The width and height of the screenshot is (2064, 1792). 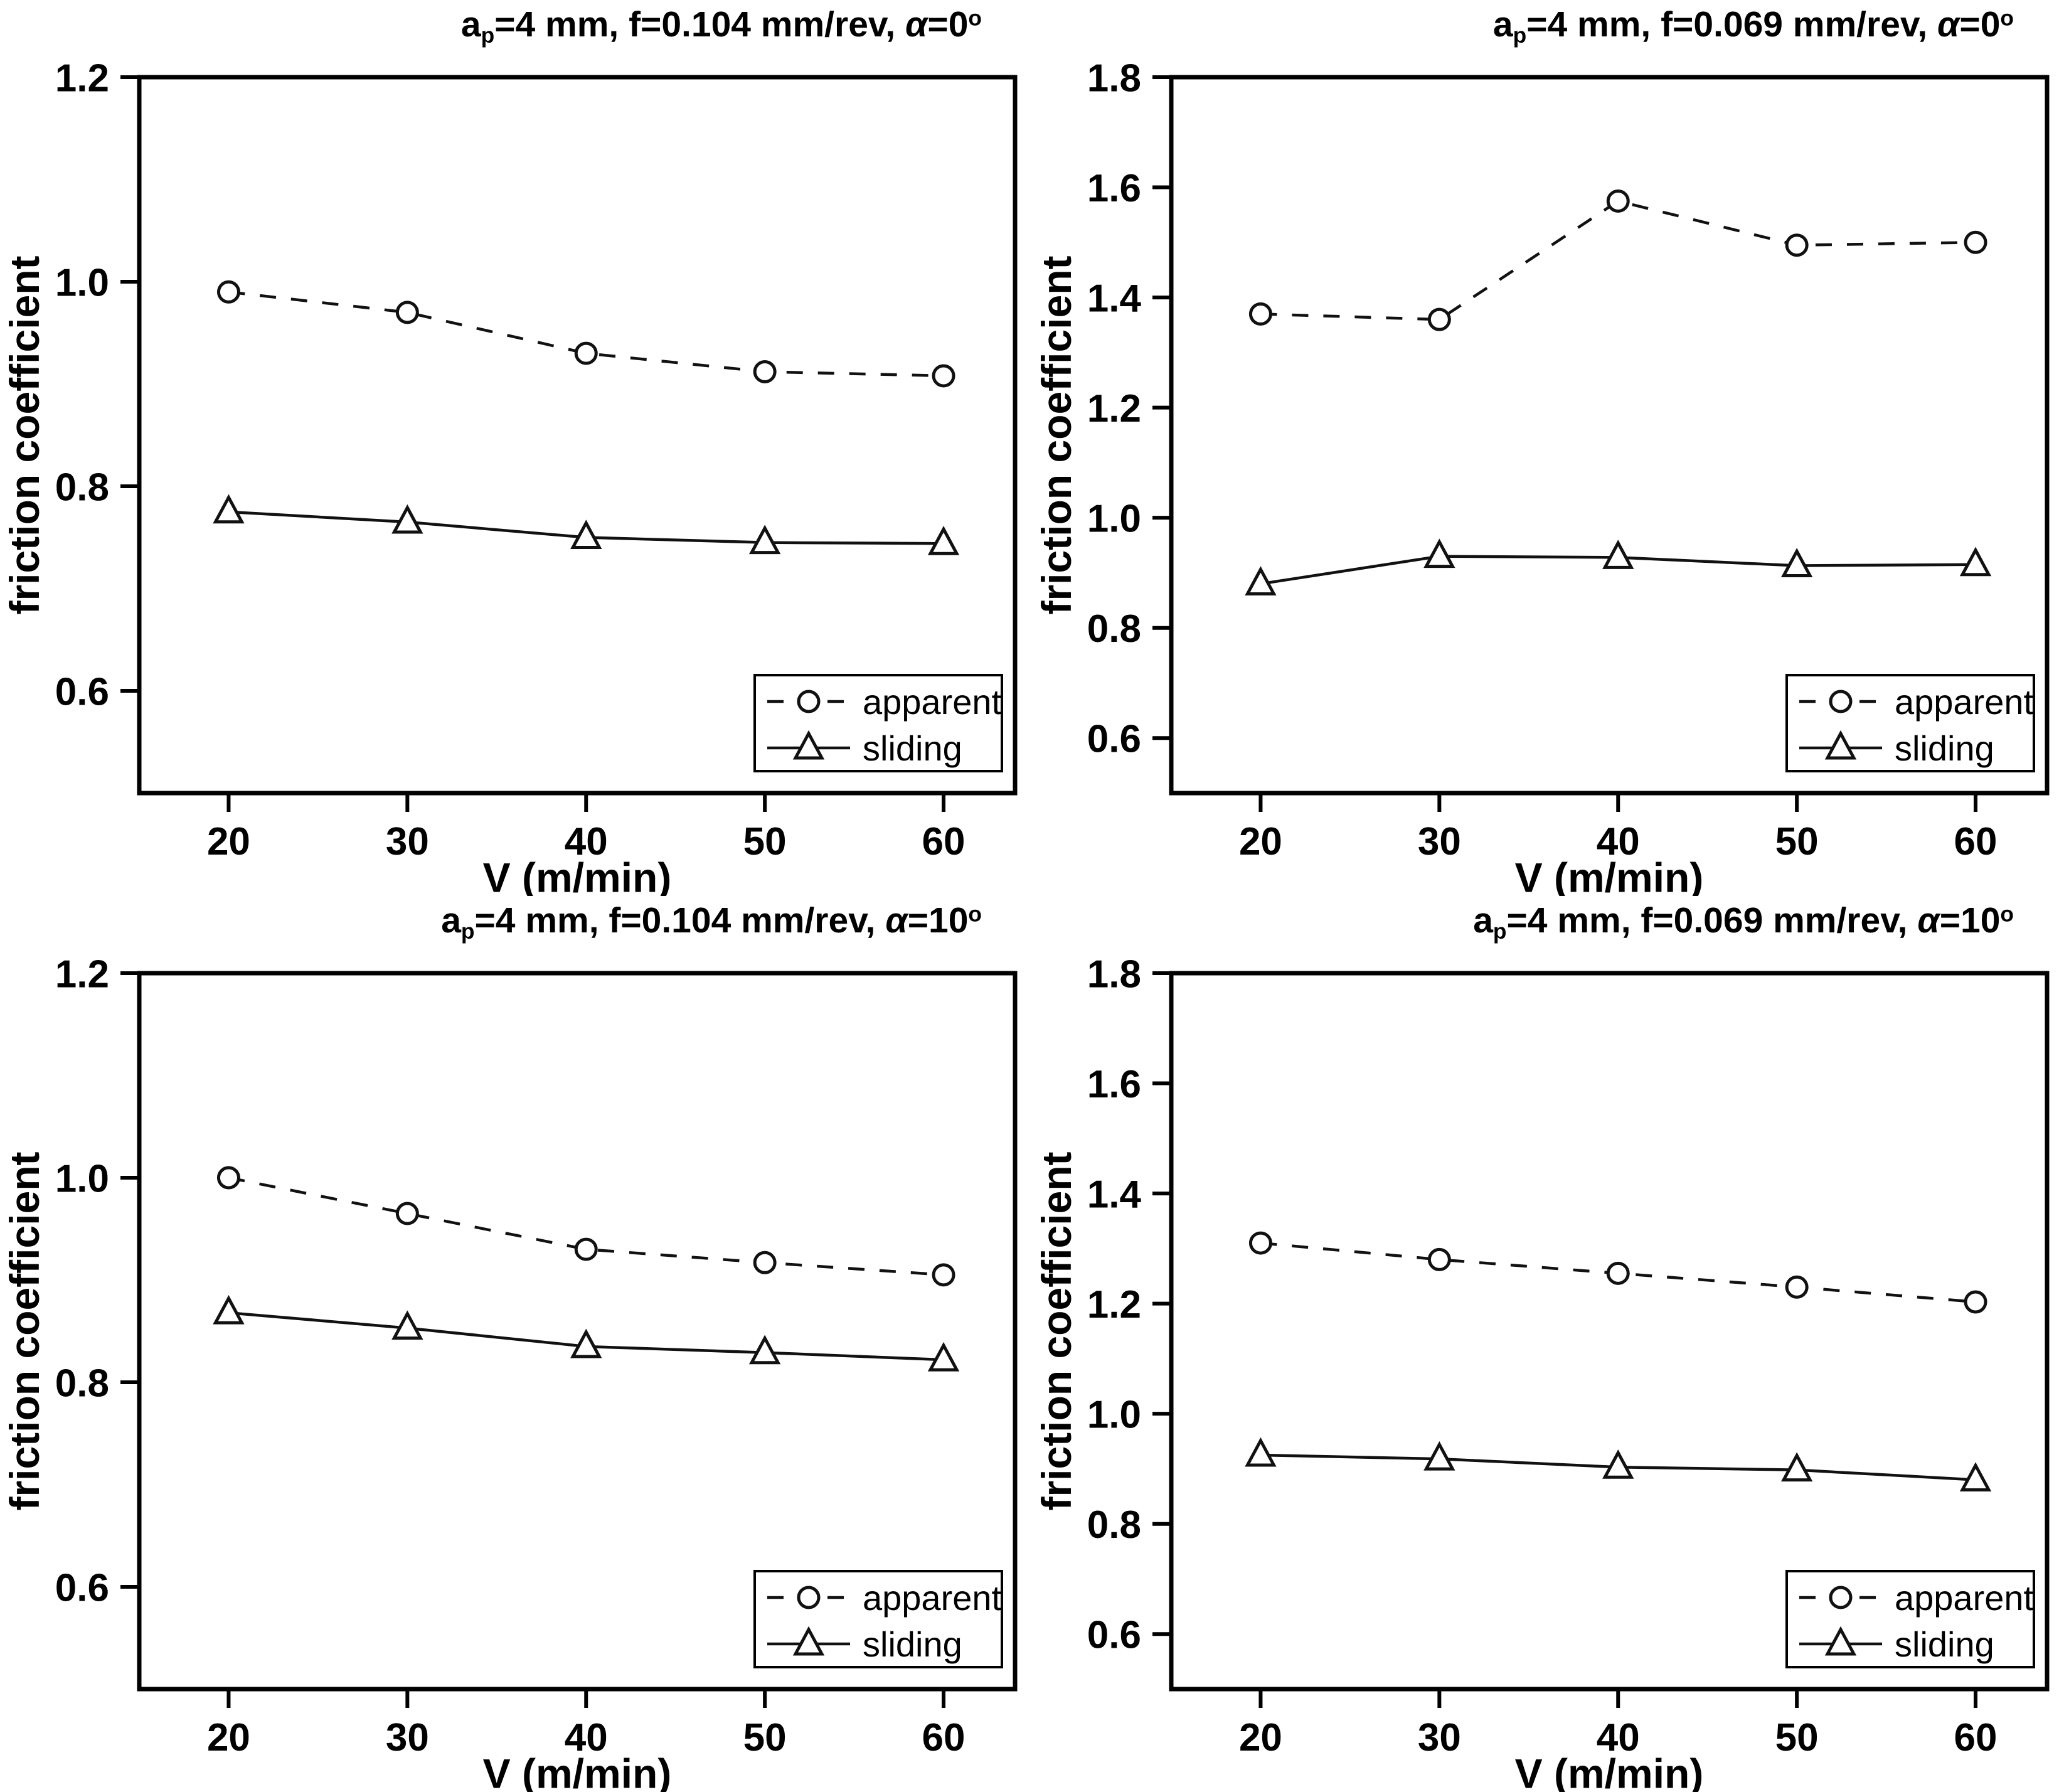 I want to click on chart-title: ap=4 mm, f=0.069 mm/rev, α=10o, so click(x=1743, y=922).